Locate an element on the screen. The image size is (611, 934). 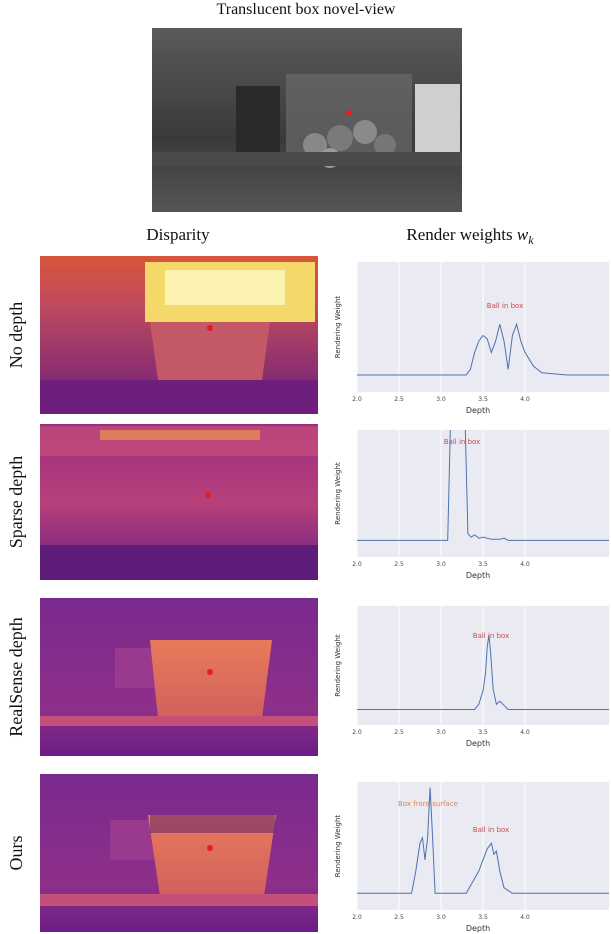
figure-title: Translucent box novel-view is located at coordinates (306, 9).